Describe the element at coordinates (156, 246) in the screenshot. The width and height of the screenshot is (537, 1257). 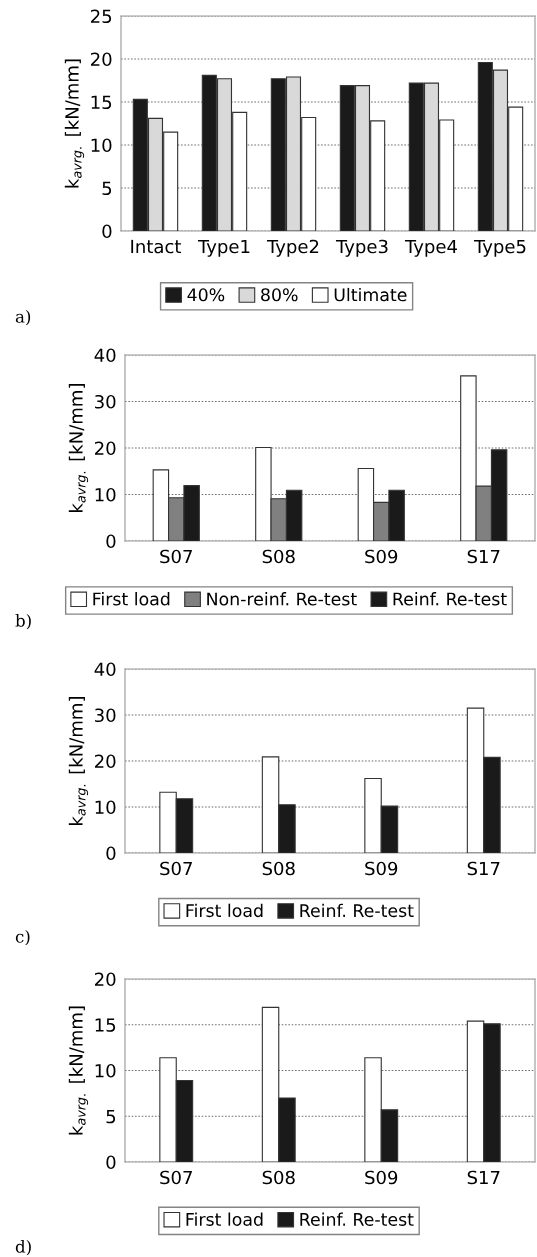
I see `x-tick-label: Intact` at that location.